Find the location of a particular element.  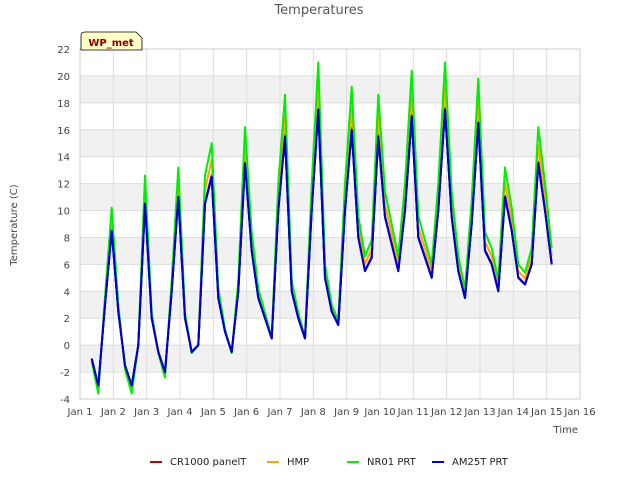

x-tick-label: Jan 1 is located at coordinates (80, 412).